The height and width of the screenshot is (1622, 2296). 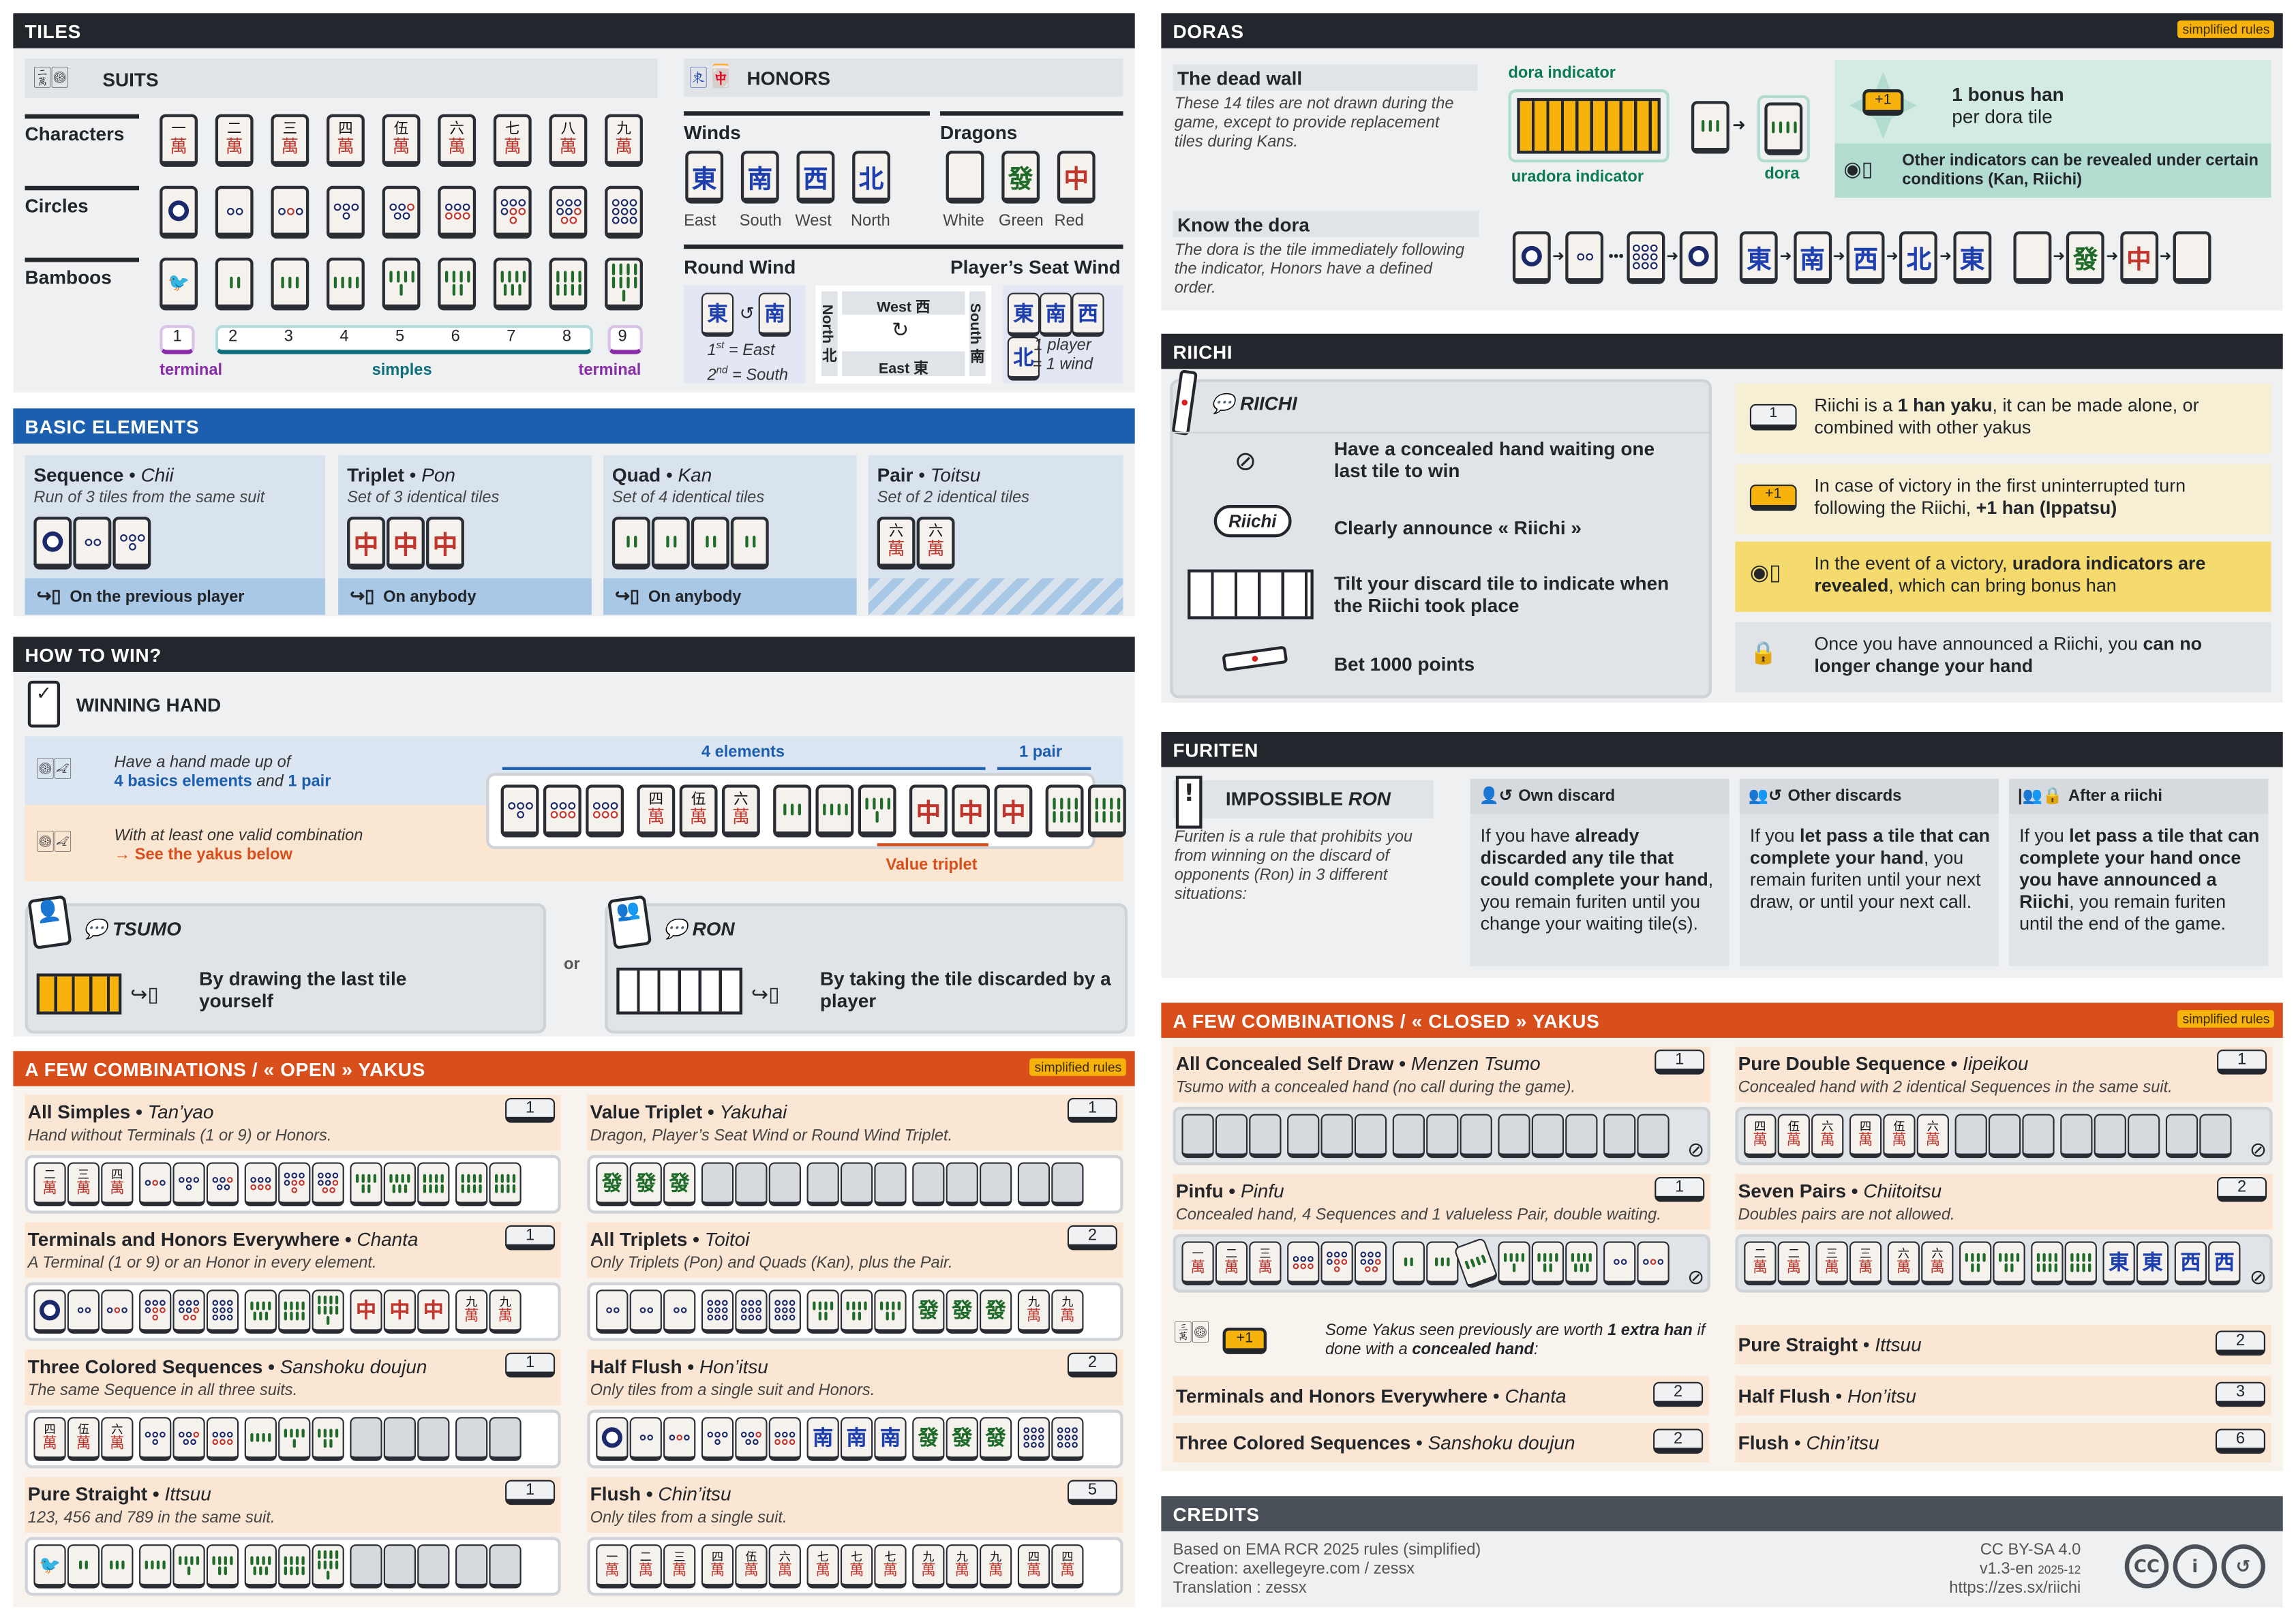 I want to click on call-arrow-icon: ↪▯, so click(x=363, y=596).